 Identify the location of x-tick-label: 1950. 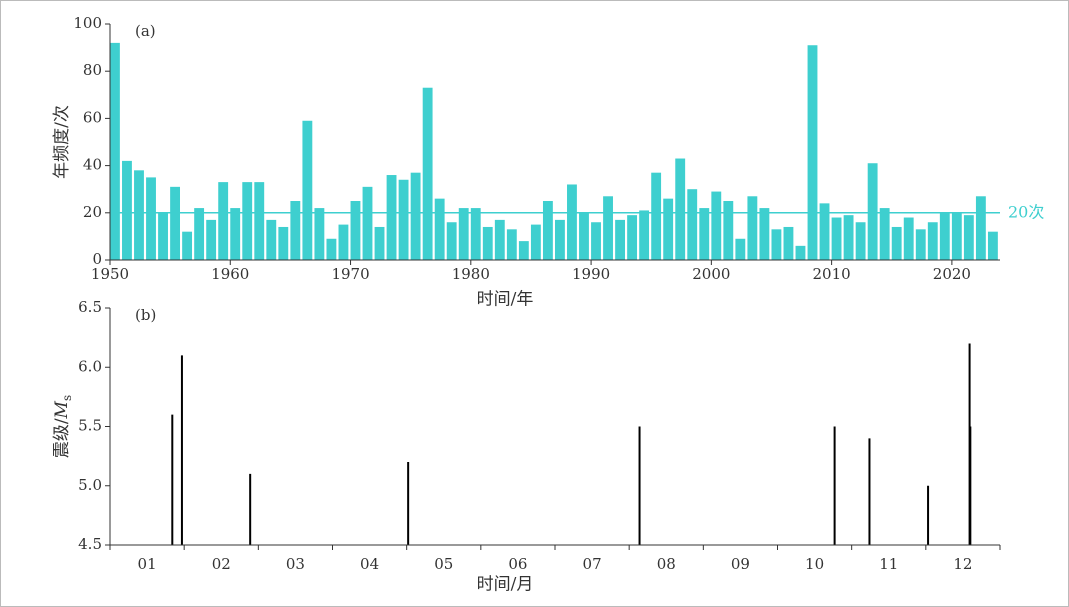
(110, 274).